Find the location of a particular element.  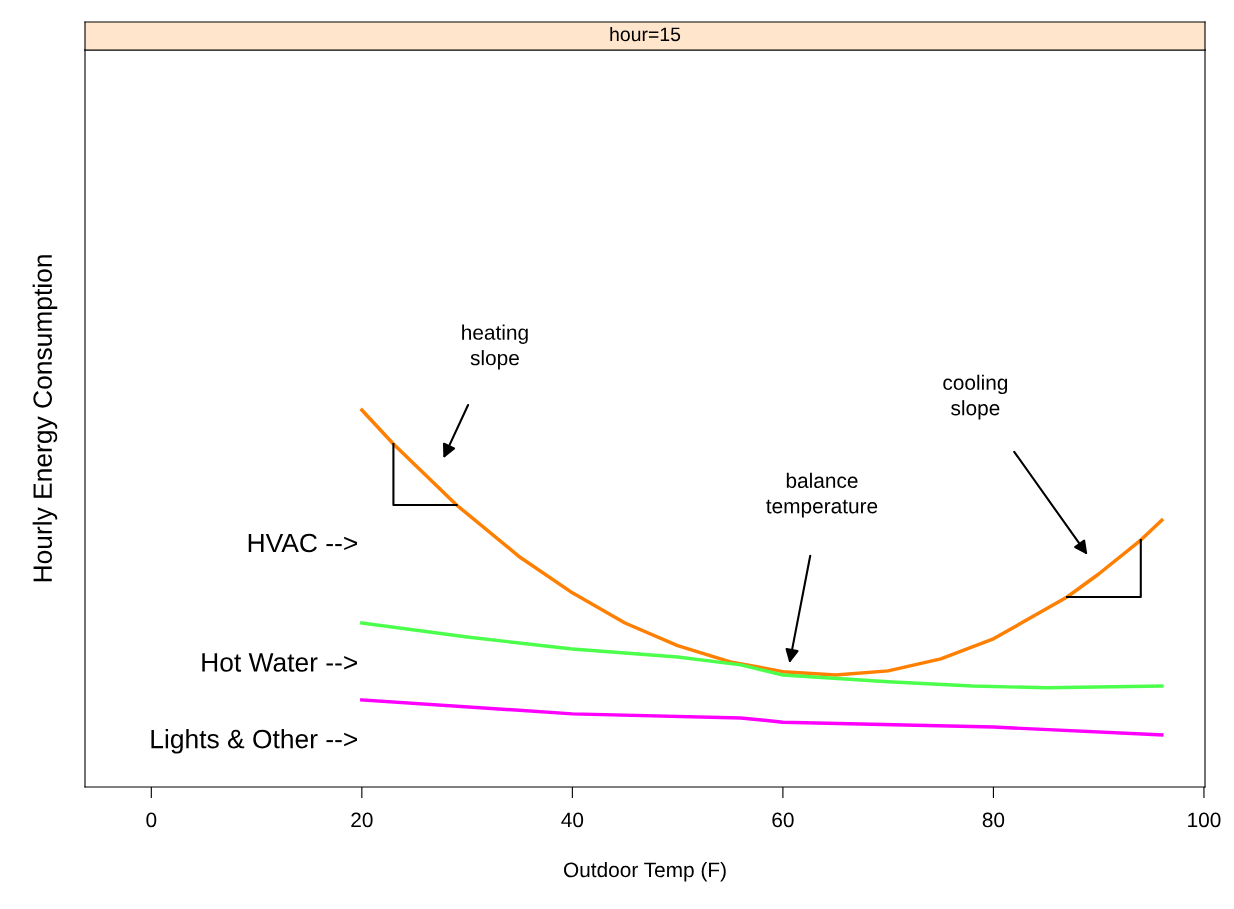

annotation: HVAC --> is located at coordinates (302, 543).